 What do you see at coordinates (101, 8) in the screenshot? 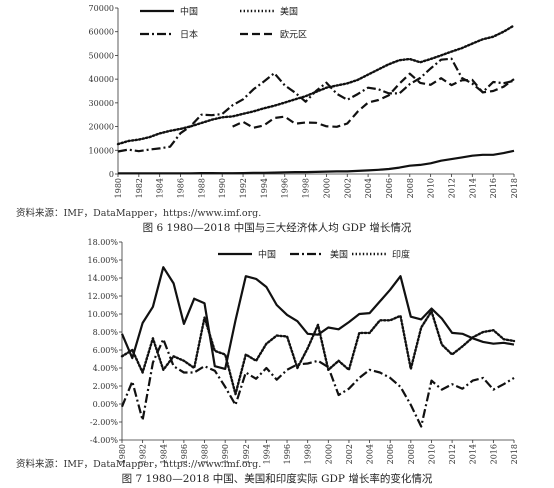
I see `y-tick-label: 70000` at bounding box center [101, 8].